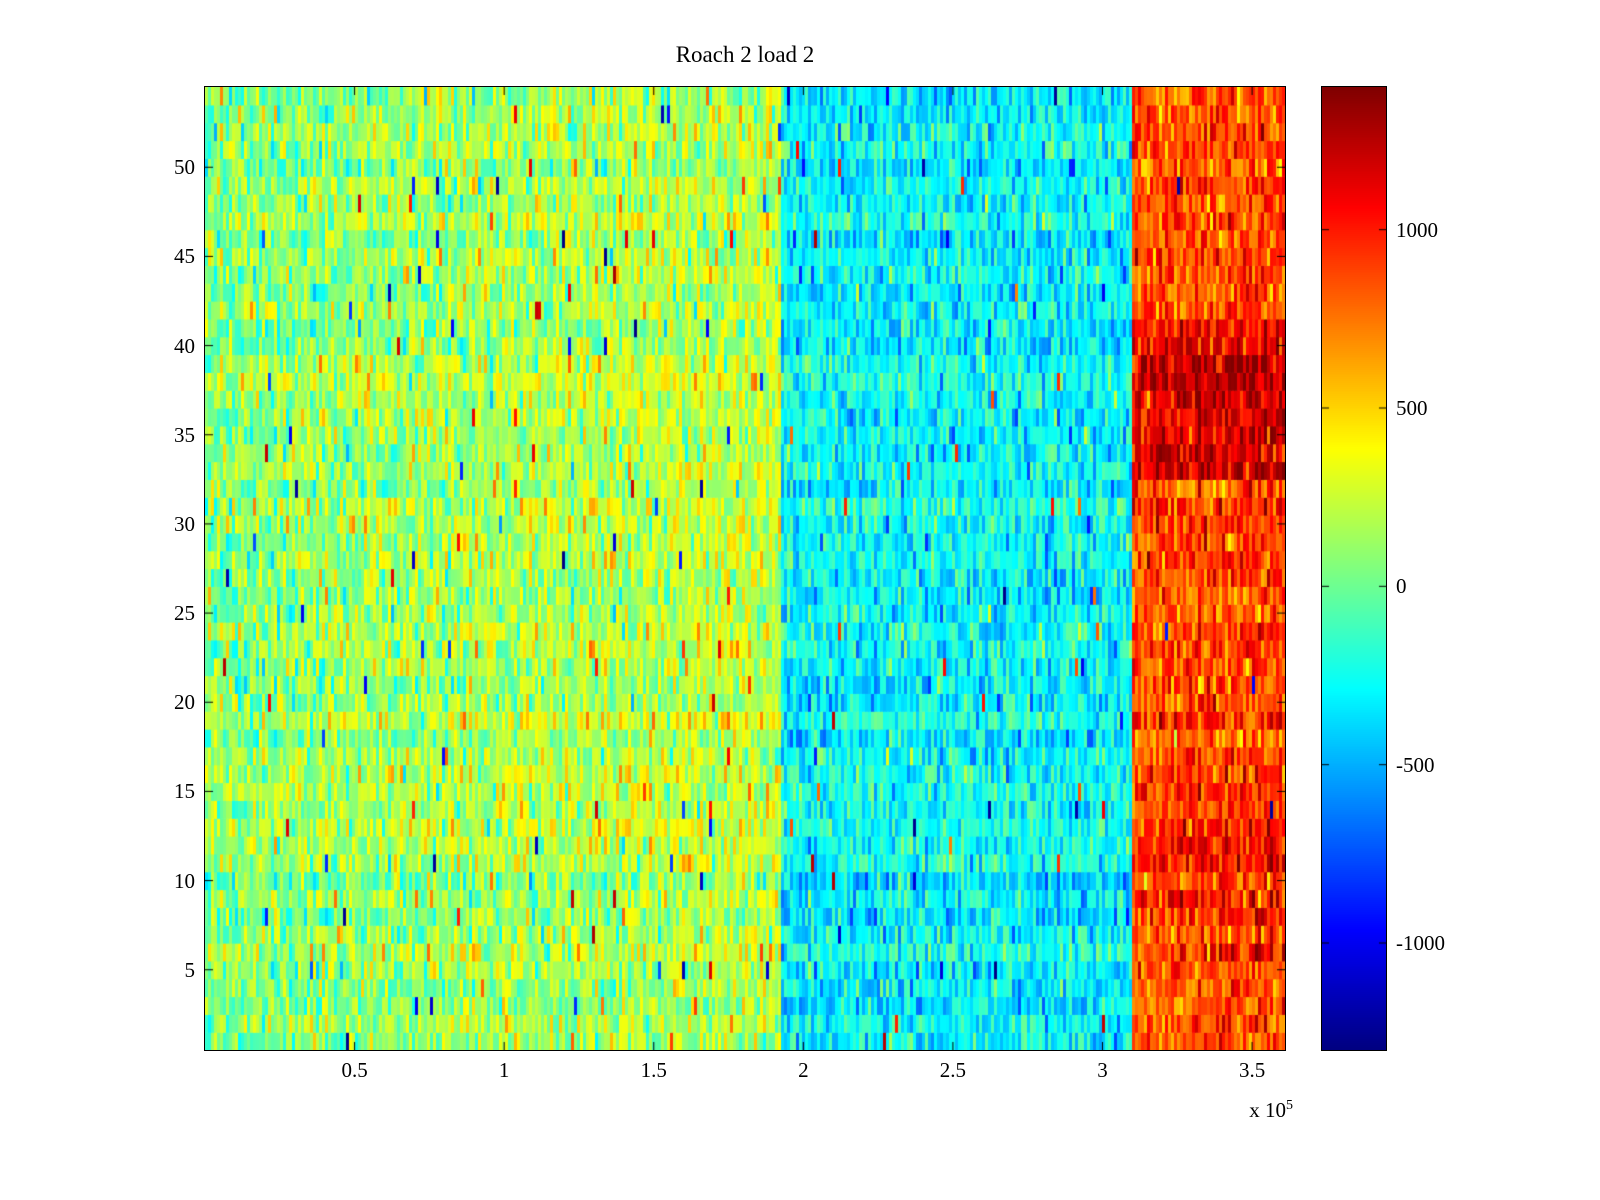  I want to click on x-scale-exponent: 5, so click(1289, 1105).